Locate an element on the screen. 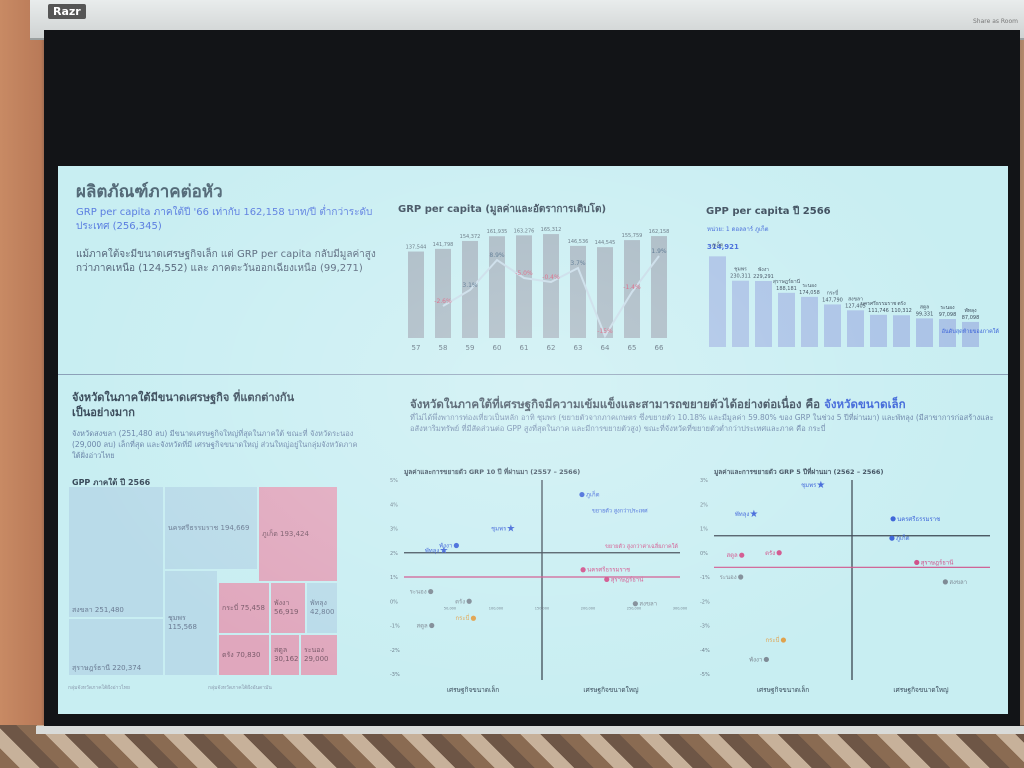 This screenshot has width=1024, height=768. grp-growth-label: 3.1% is located at coordinates (470, 285).